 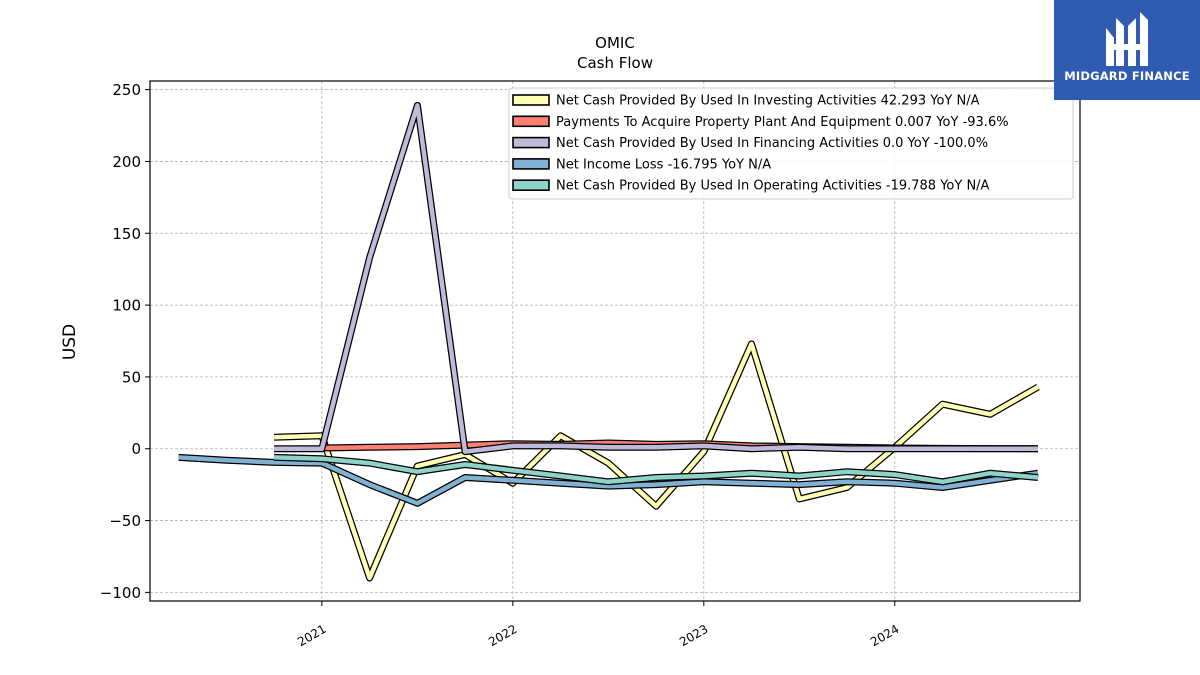 I want to click on brand-logo: MIDGARD FINANCE, so click(x=1127, y=50).